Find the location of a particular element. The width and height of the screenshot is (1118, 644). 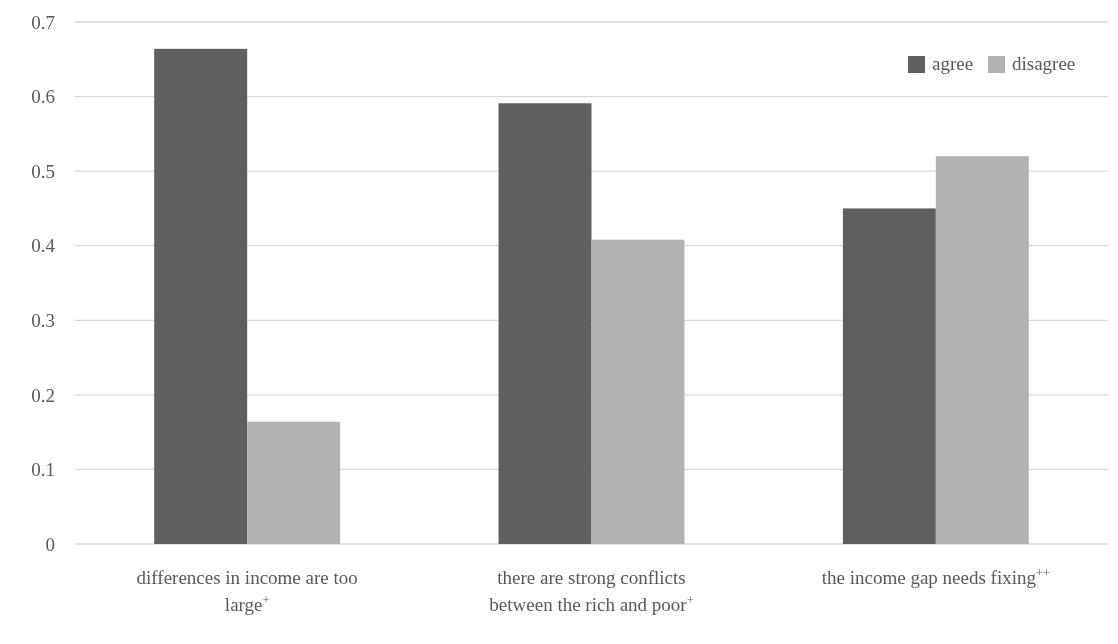

y-tick-label: 0 is located at coordinates (50, 544).